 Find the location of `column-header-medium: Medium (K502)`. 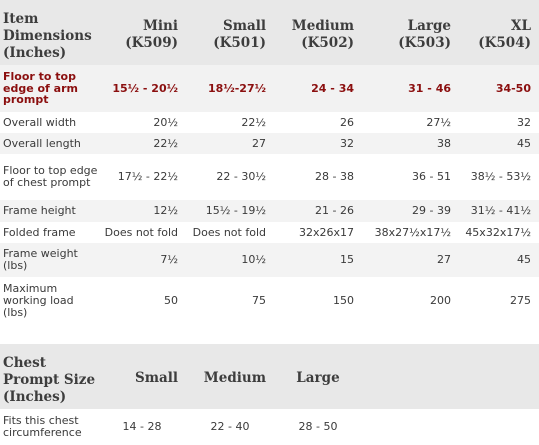

column-header-medium: Medium (K502) is located at coordinates (318, 32).